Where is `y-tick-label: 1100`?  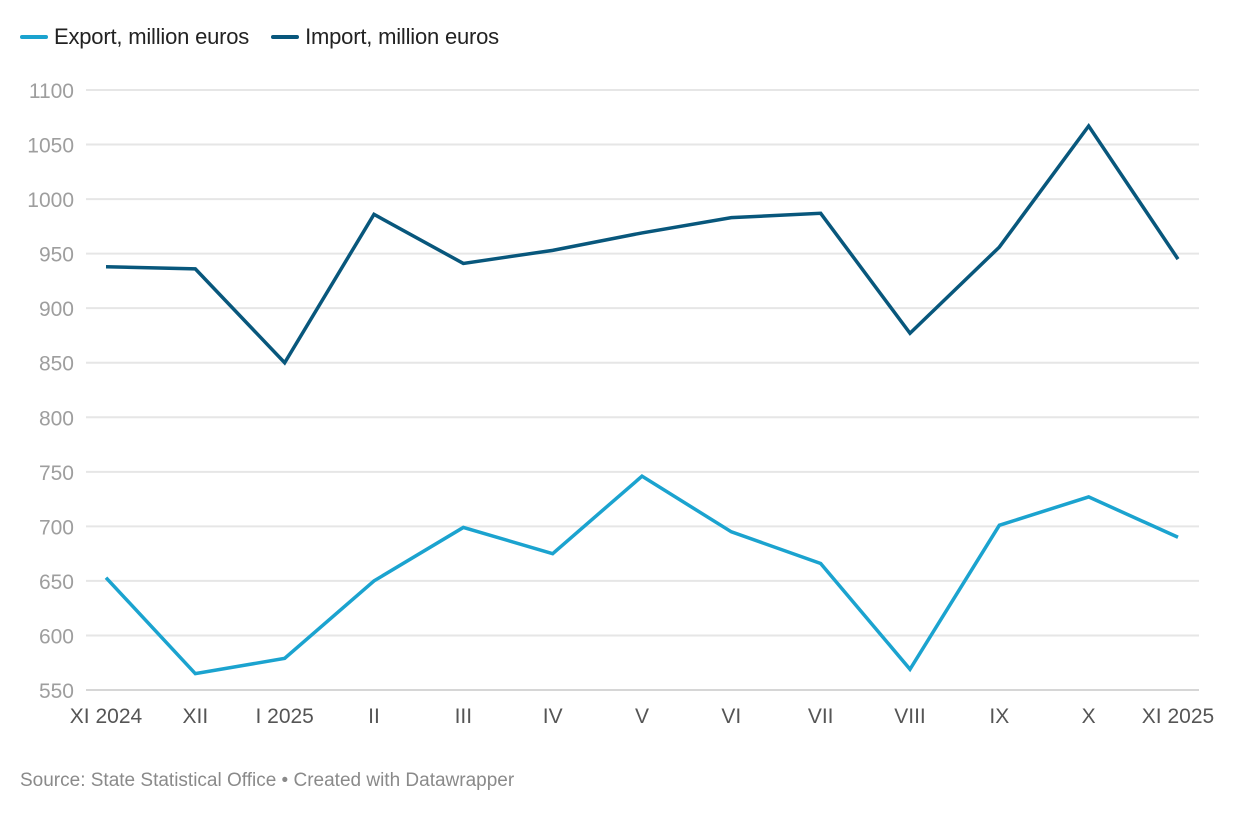 y-tick-label: 1100 is located at coordinates (51, 91).